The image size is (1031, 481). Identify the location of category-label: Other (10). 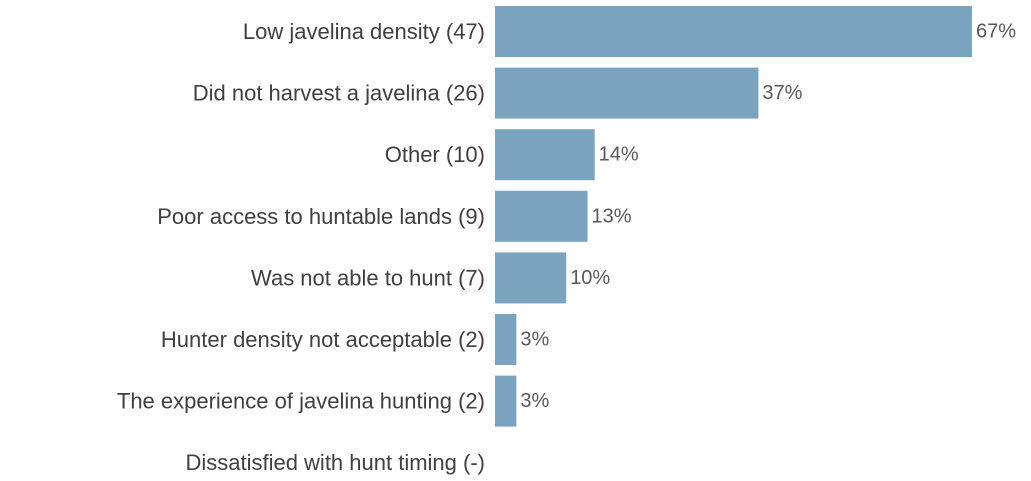
(435, 154).